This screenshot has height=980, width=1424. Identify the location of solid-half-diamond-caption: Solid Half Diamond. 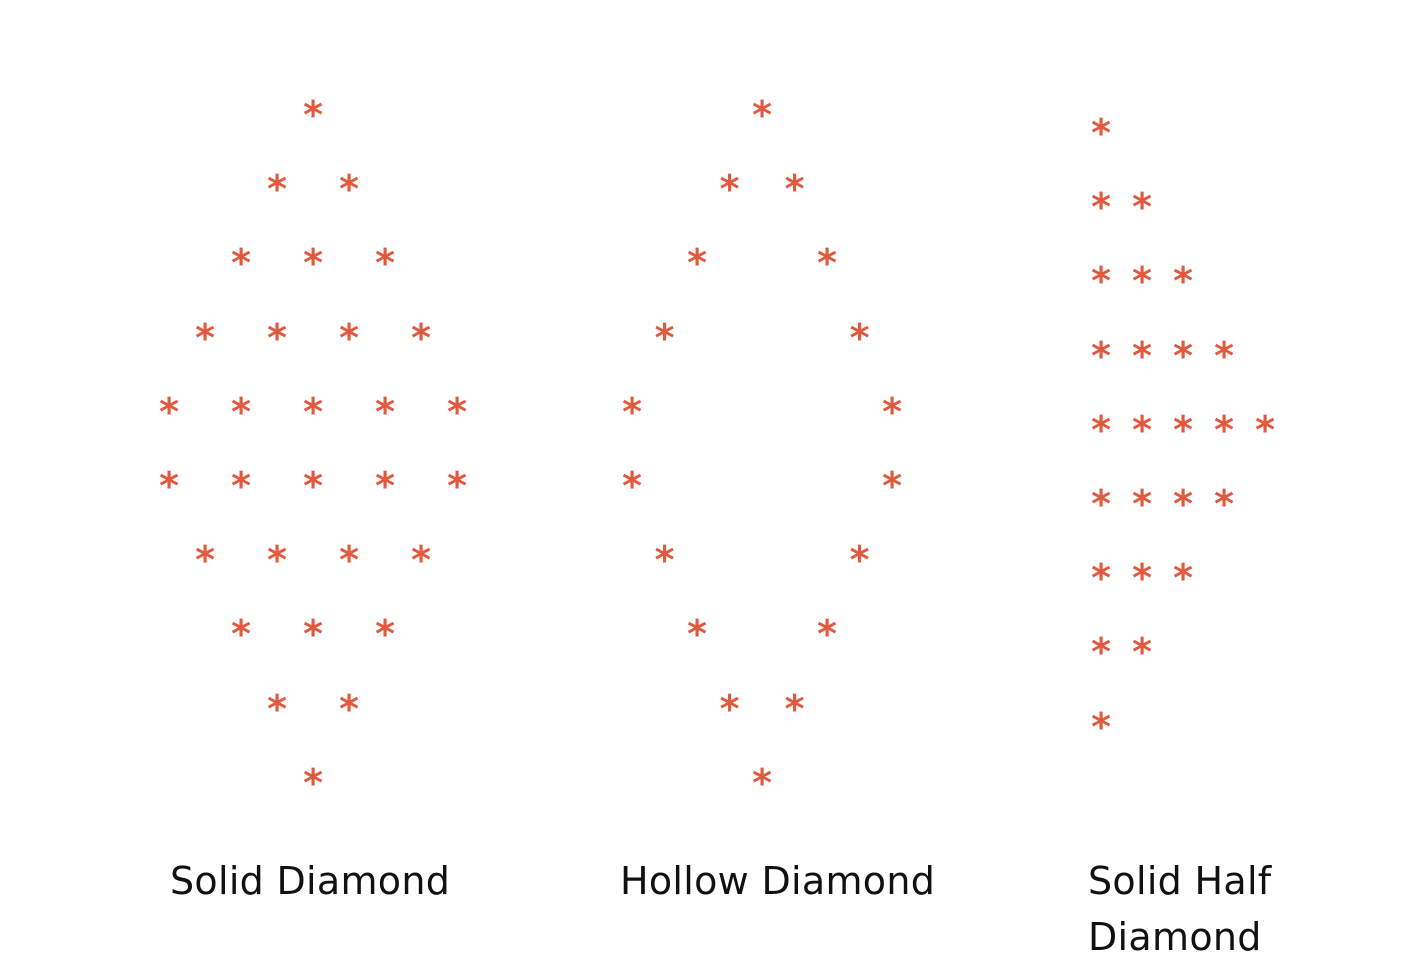
(1180, 909).